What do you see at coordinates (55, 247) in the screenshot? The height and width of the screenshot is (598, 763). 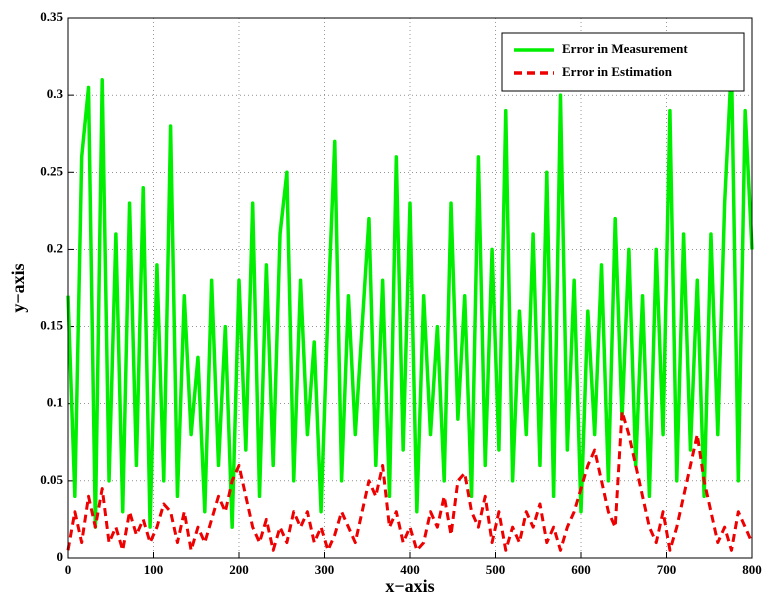 I see `y-tick-label: 0.2` at bounding box center [55, 247].